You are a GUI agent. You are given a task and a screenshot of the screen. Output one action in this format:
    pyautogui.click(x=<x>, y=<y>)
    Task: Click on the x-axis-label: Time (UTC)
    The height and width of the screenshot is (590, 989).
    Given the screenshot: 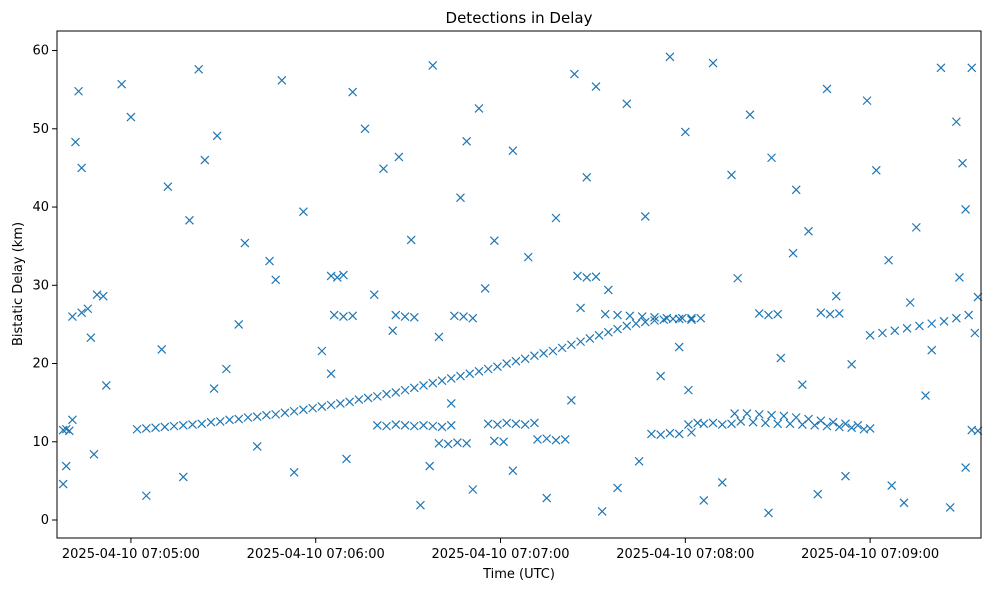 What is the action you would take?
    pyautogui.click(x=518, y=574)
    